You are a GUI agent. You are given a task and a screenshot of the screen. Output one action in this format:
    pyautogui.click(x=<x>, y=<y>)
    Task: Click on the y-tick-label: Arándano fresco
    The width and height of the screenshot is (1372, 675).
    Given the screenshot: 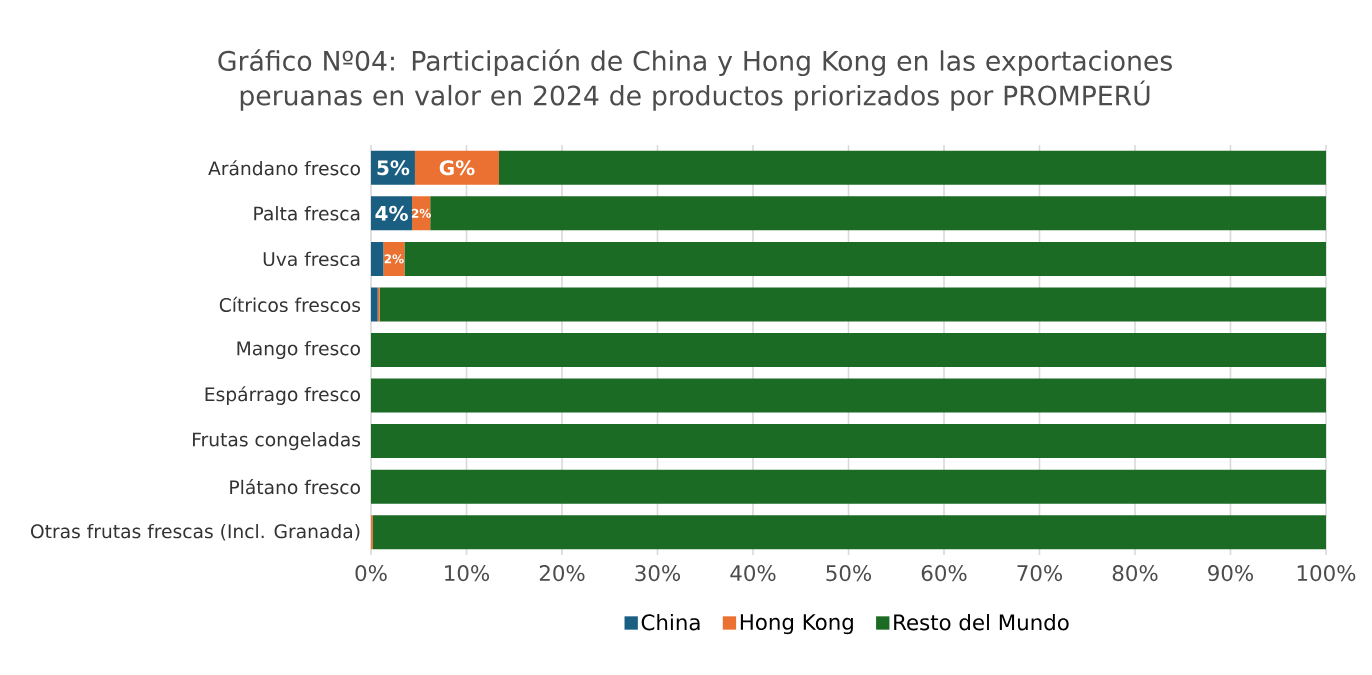 What is the action you would take?
    pyautogui.click(x=284, y=168)
    